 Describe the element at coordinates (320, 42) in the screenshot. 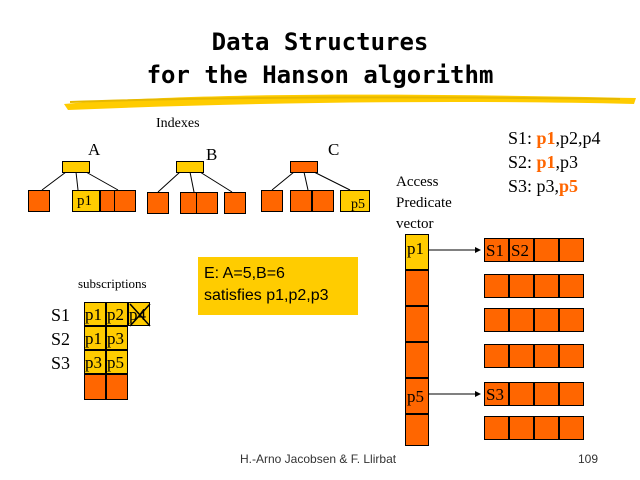

I see `title-line-1: Data Structures` at that location.